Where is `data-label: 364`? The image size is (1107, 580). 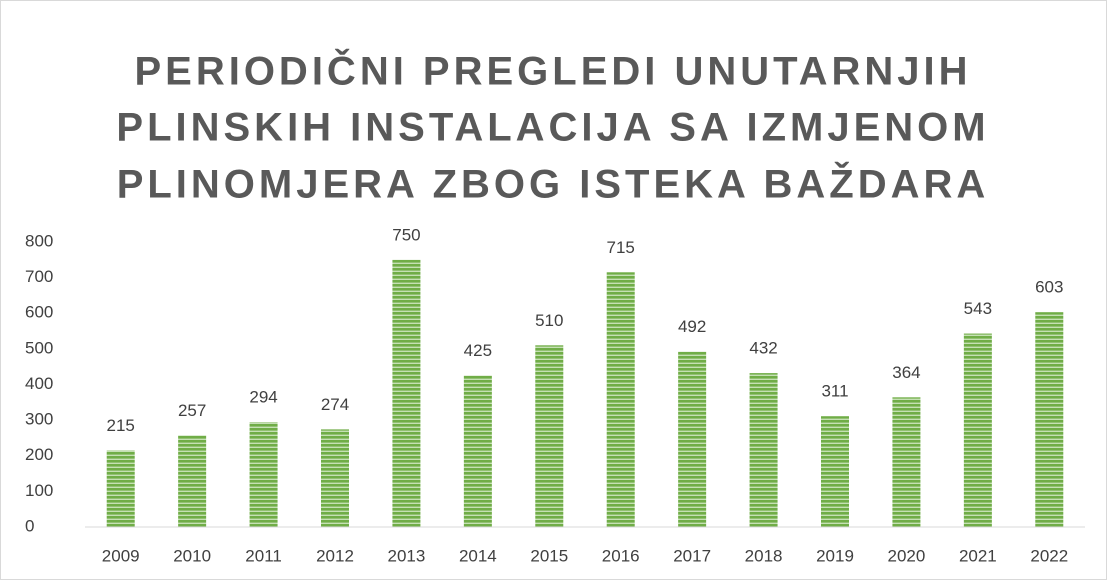
data-label: 364 is located at coordinates (906, 372).